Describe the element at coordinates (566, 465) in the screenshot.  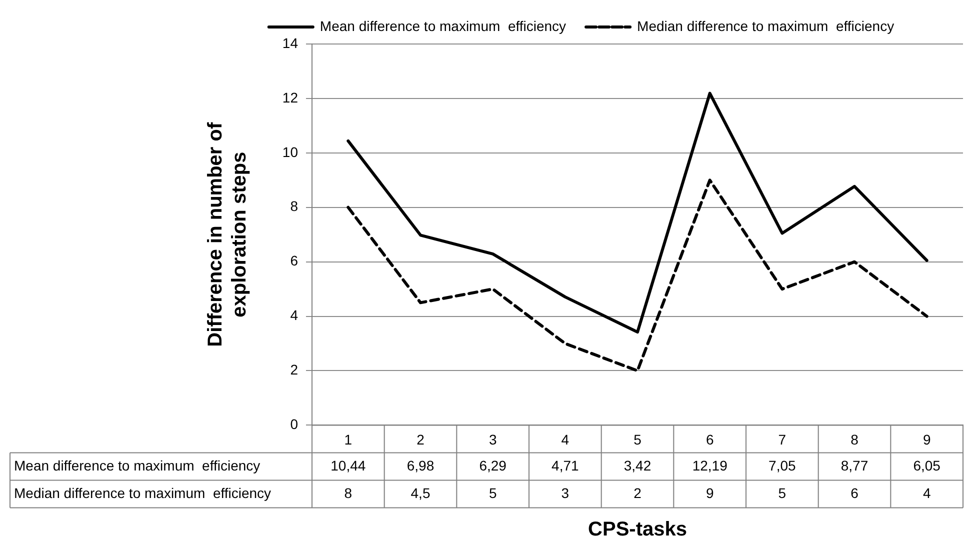
I see `data-label: 4,71` at that location.